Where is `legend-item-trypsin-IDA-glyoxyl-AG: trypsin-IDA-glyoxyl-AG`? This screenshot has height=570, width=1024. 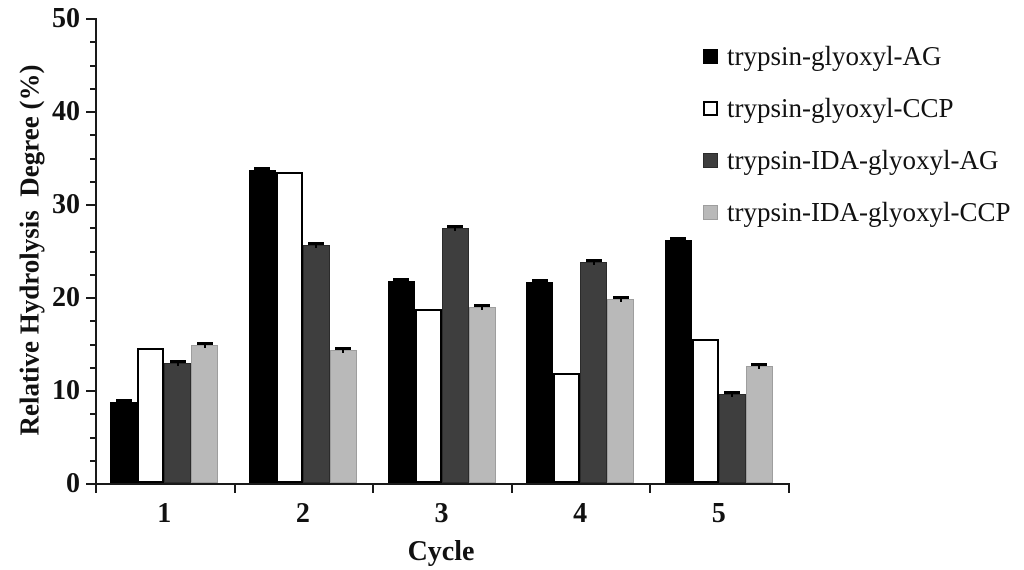 legend-item-trypsin-IDA-glyoxyl-AG: trypsin-IDA-glyoxyl-AG is located at coordinates (857, 160).